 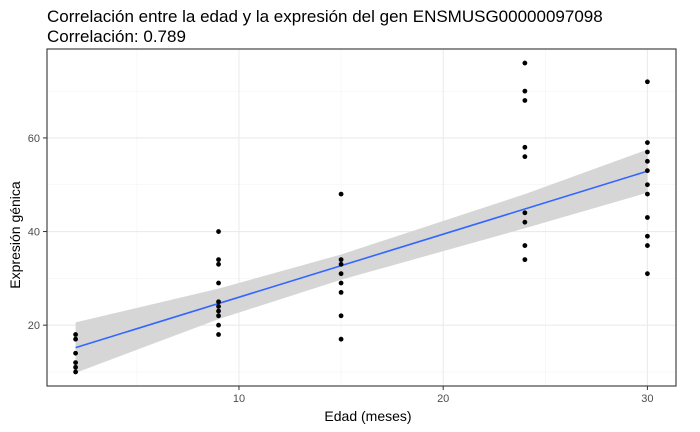 What do you see at coordinates (116, 36) in the screenshot?
I see `chart-subtitle: Correlación: 0.789` at bounding box center [116, 36].